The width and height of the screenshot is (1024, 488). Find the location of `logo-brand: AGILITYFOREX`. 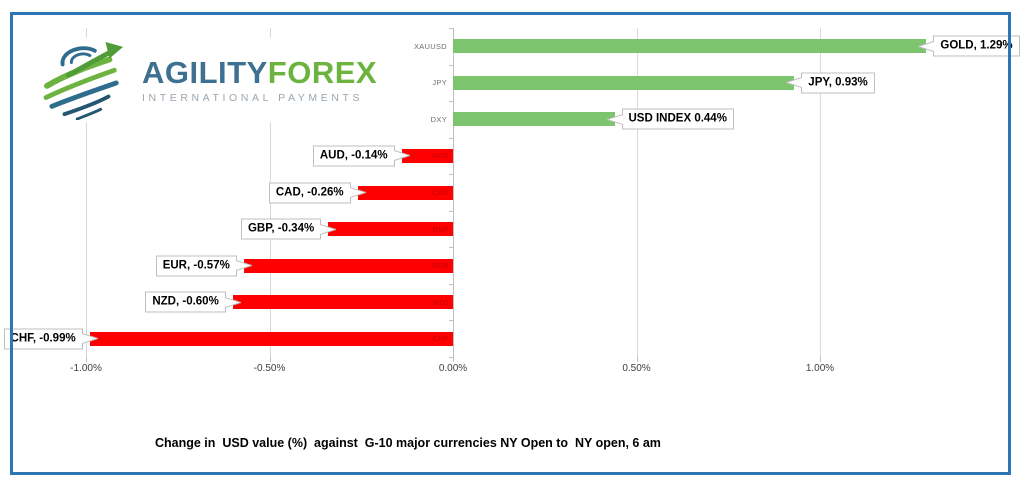

logo-brand: AGILITYFOREX is located at coordinates (260, 72).